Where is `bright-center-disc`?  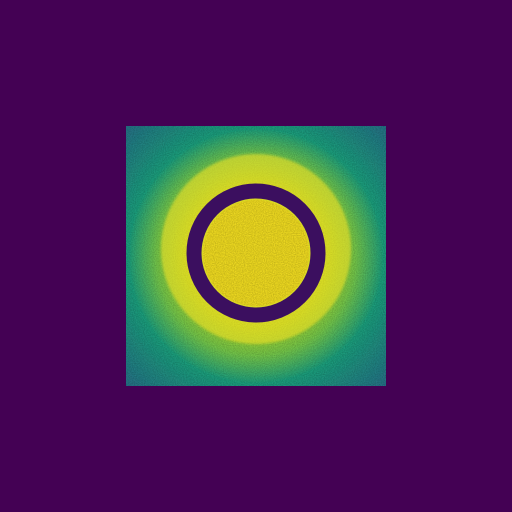 bright-center-disc is located at coordinates (256, 253).